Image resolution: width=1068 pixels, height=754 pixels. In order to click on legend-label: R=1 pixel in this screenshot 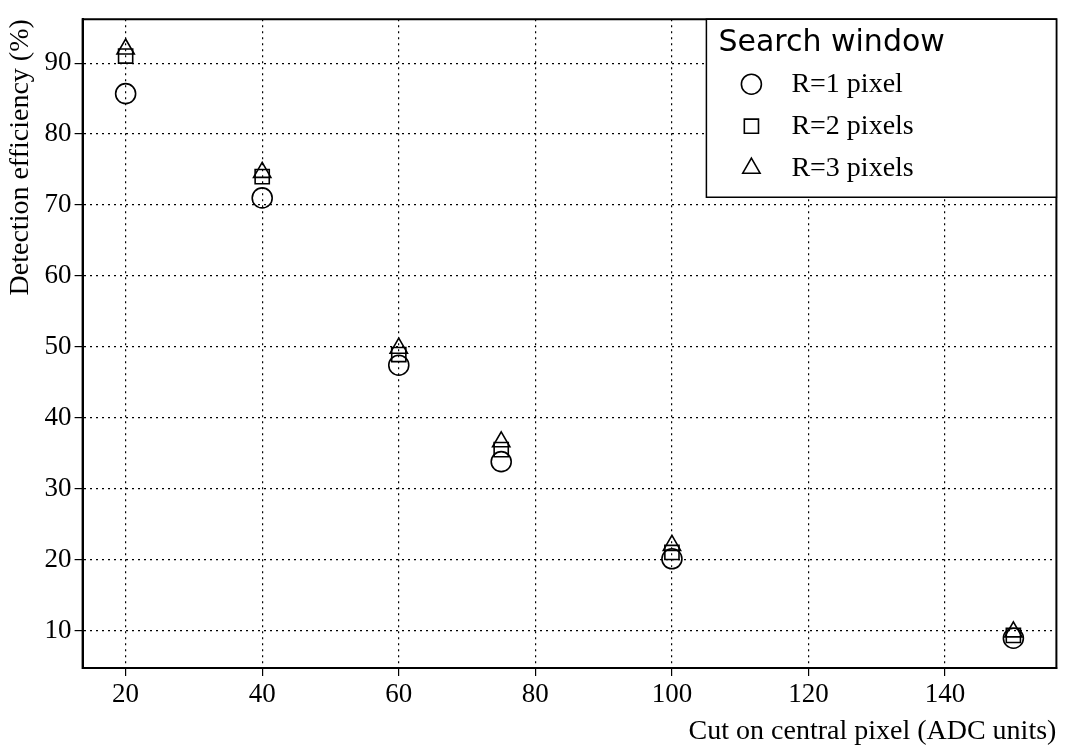, I will do `click(847, 82)`.